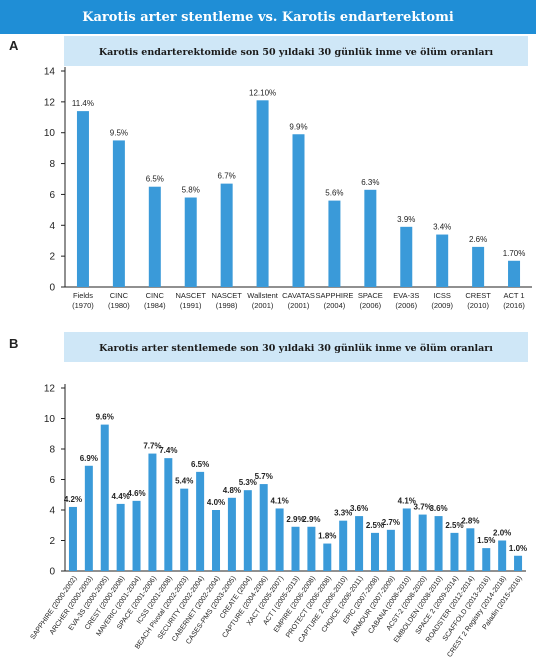 The image size is (536, 669). What do you see at coordinates (263, 305) in the screenshot?
I see `x-tick-label-year: (2001)` at bounding box center [263, 305].